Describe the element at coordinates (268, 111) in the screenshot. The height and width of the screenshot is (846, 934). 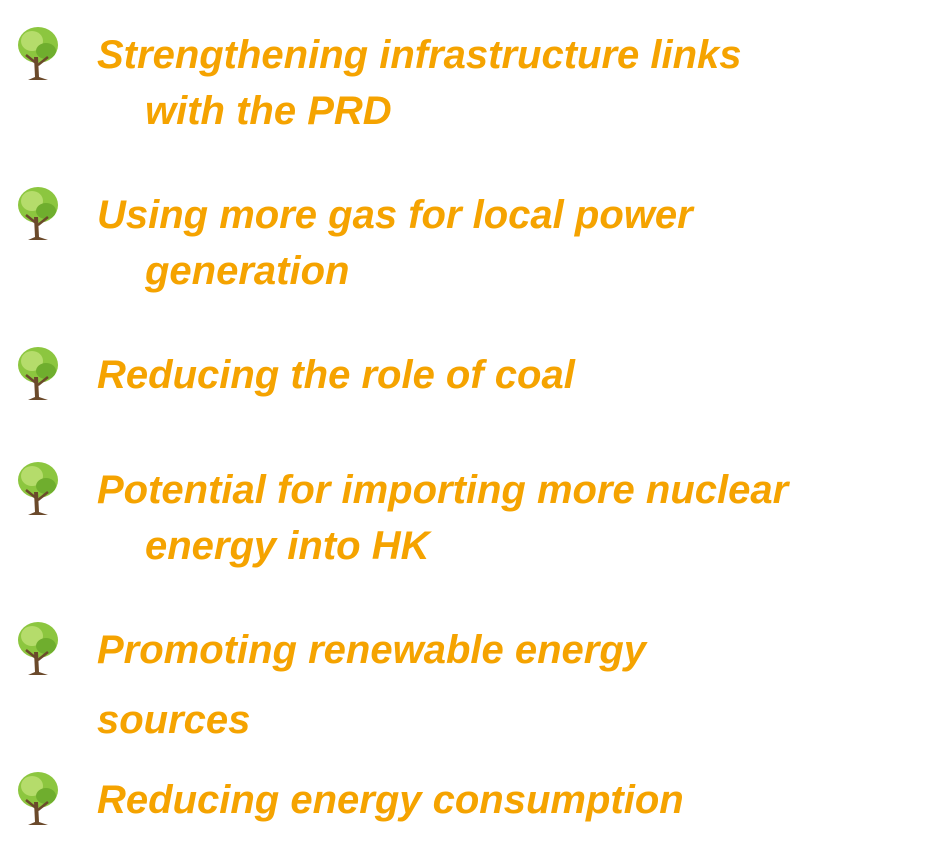
I see `bullet-text: with the PRD` at that location.